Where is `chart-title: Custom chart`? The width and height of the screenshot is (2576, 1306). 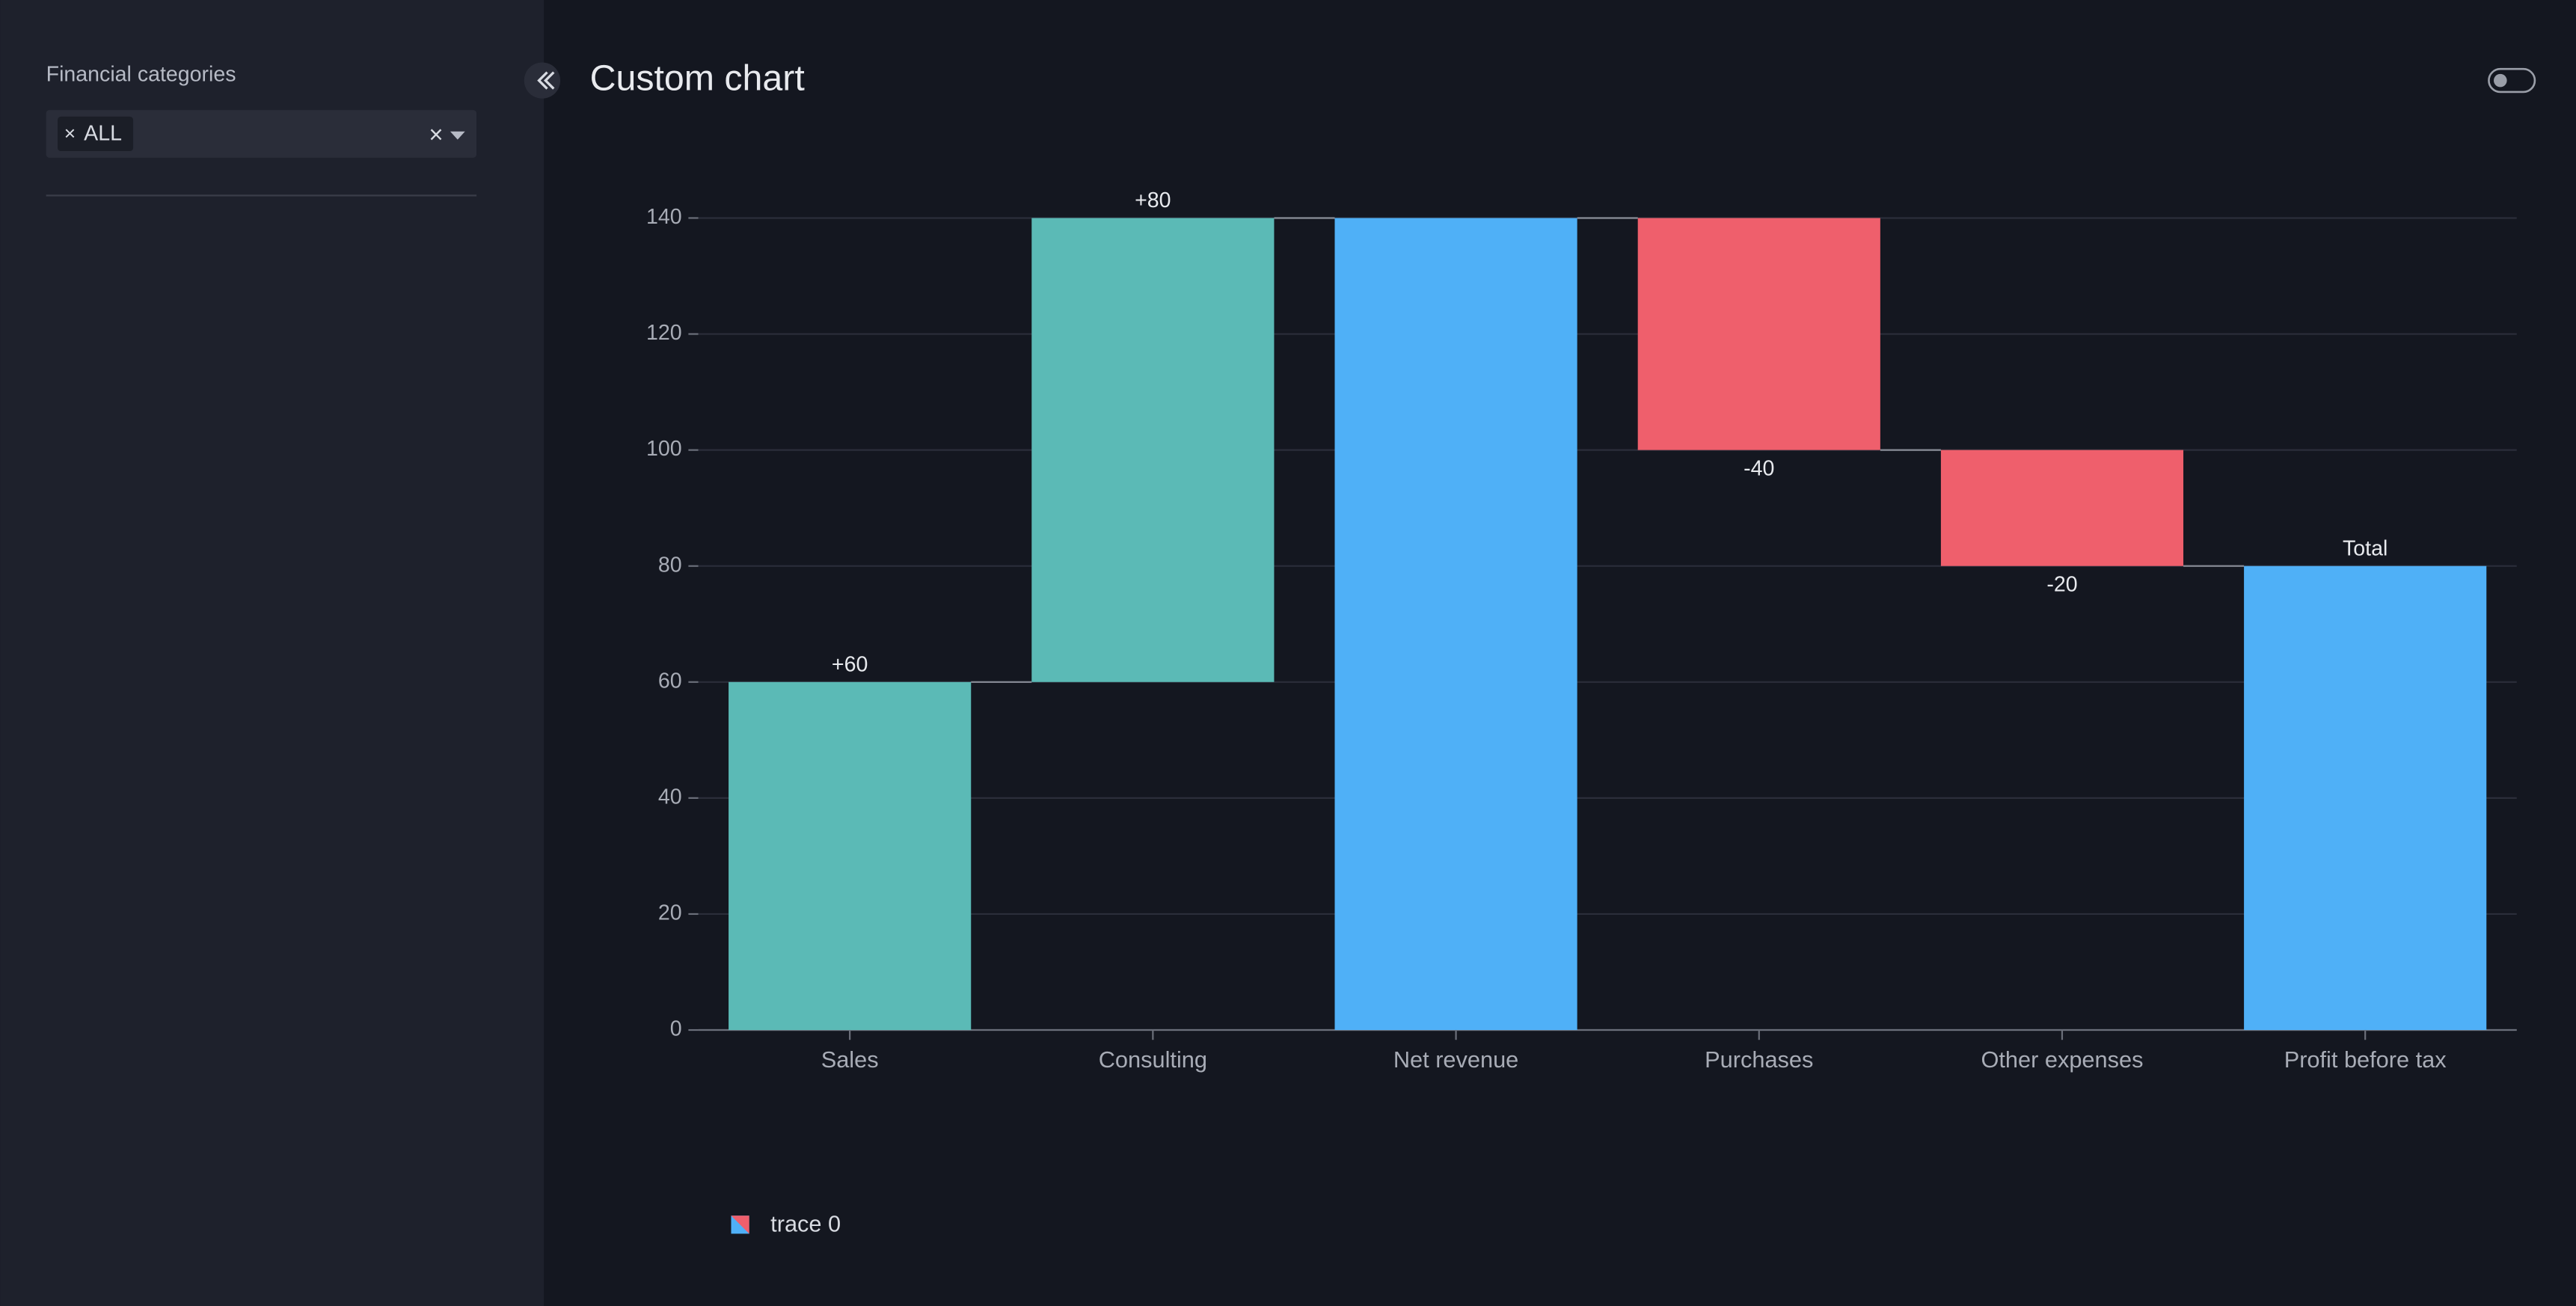
chart-title: Custom chart is located at coordinates (698, 78).